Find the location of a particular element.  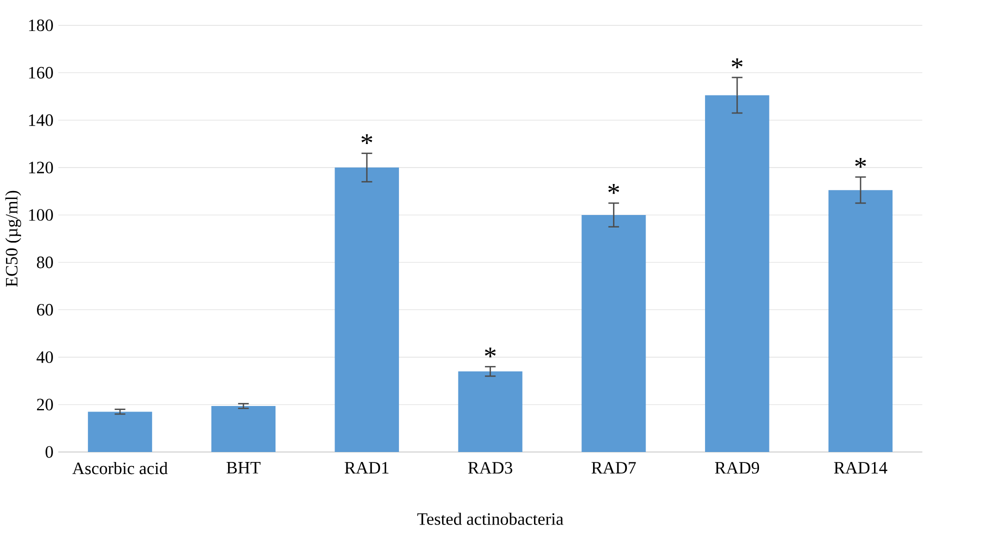

y-tick-label: 140 is located at coordinates (41, 120).